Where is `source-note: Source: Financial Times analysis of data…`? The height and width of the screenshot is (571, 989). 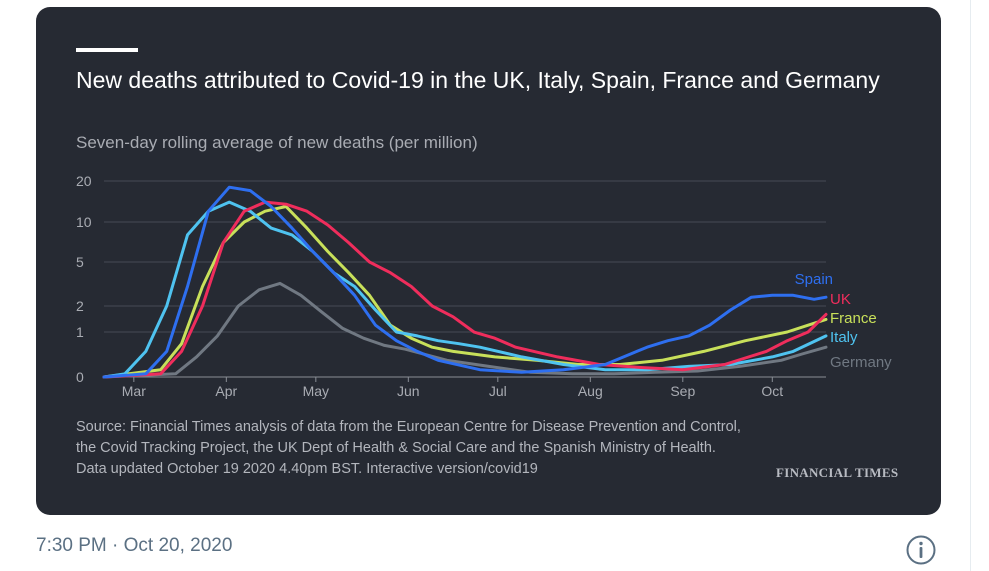 source-note: Source: Financial Times analysis of data… is located at coordinates (491, 448).